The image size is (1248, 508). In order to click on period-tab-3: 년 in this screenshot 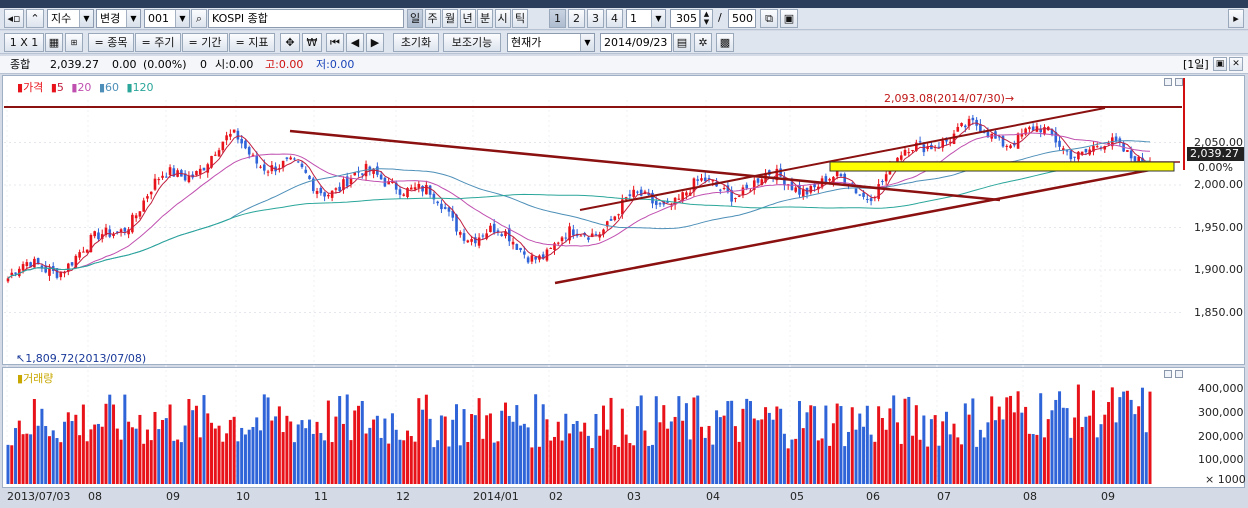, I will do `click(467, 18)`.